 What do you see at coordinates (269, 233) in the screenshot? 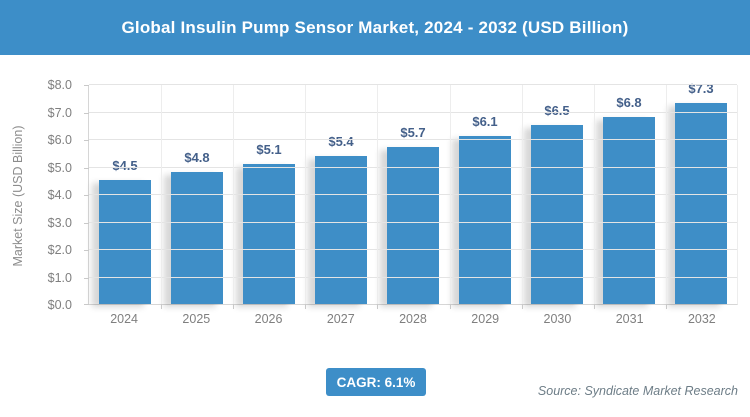
I see `bar-2026` at bounding box center [269, 233].